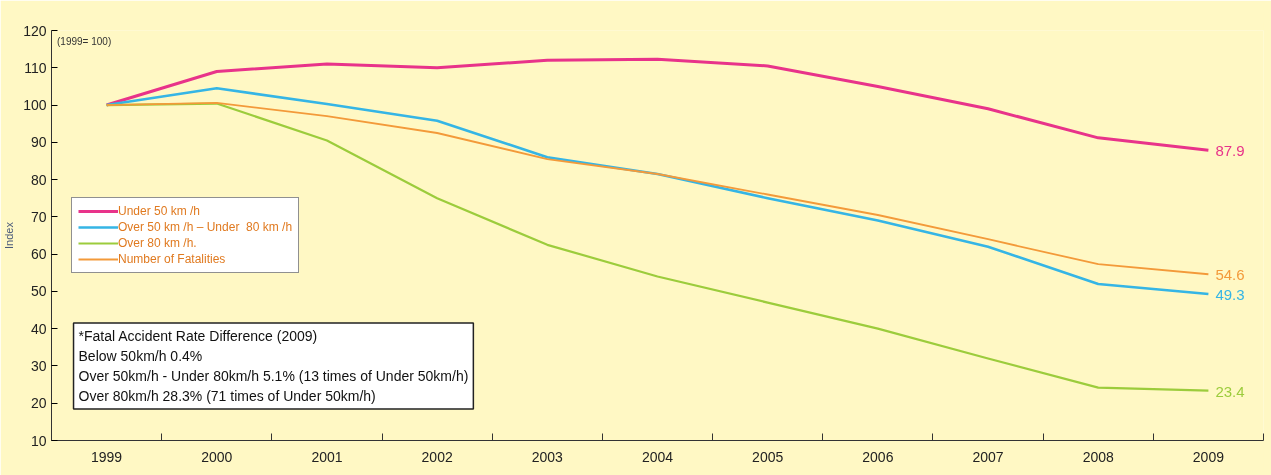  What do you see at coordinates (1230, 391) in the screenshot?
I see `data-label: 23.4` at bounding box center [1230, 391].